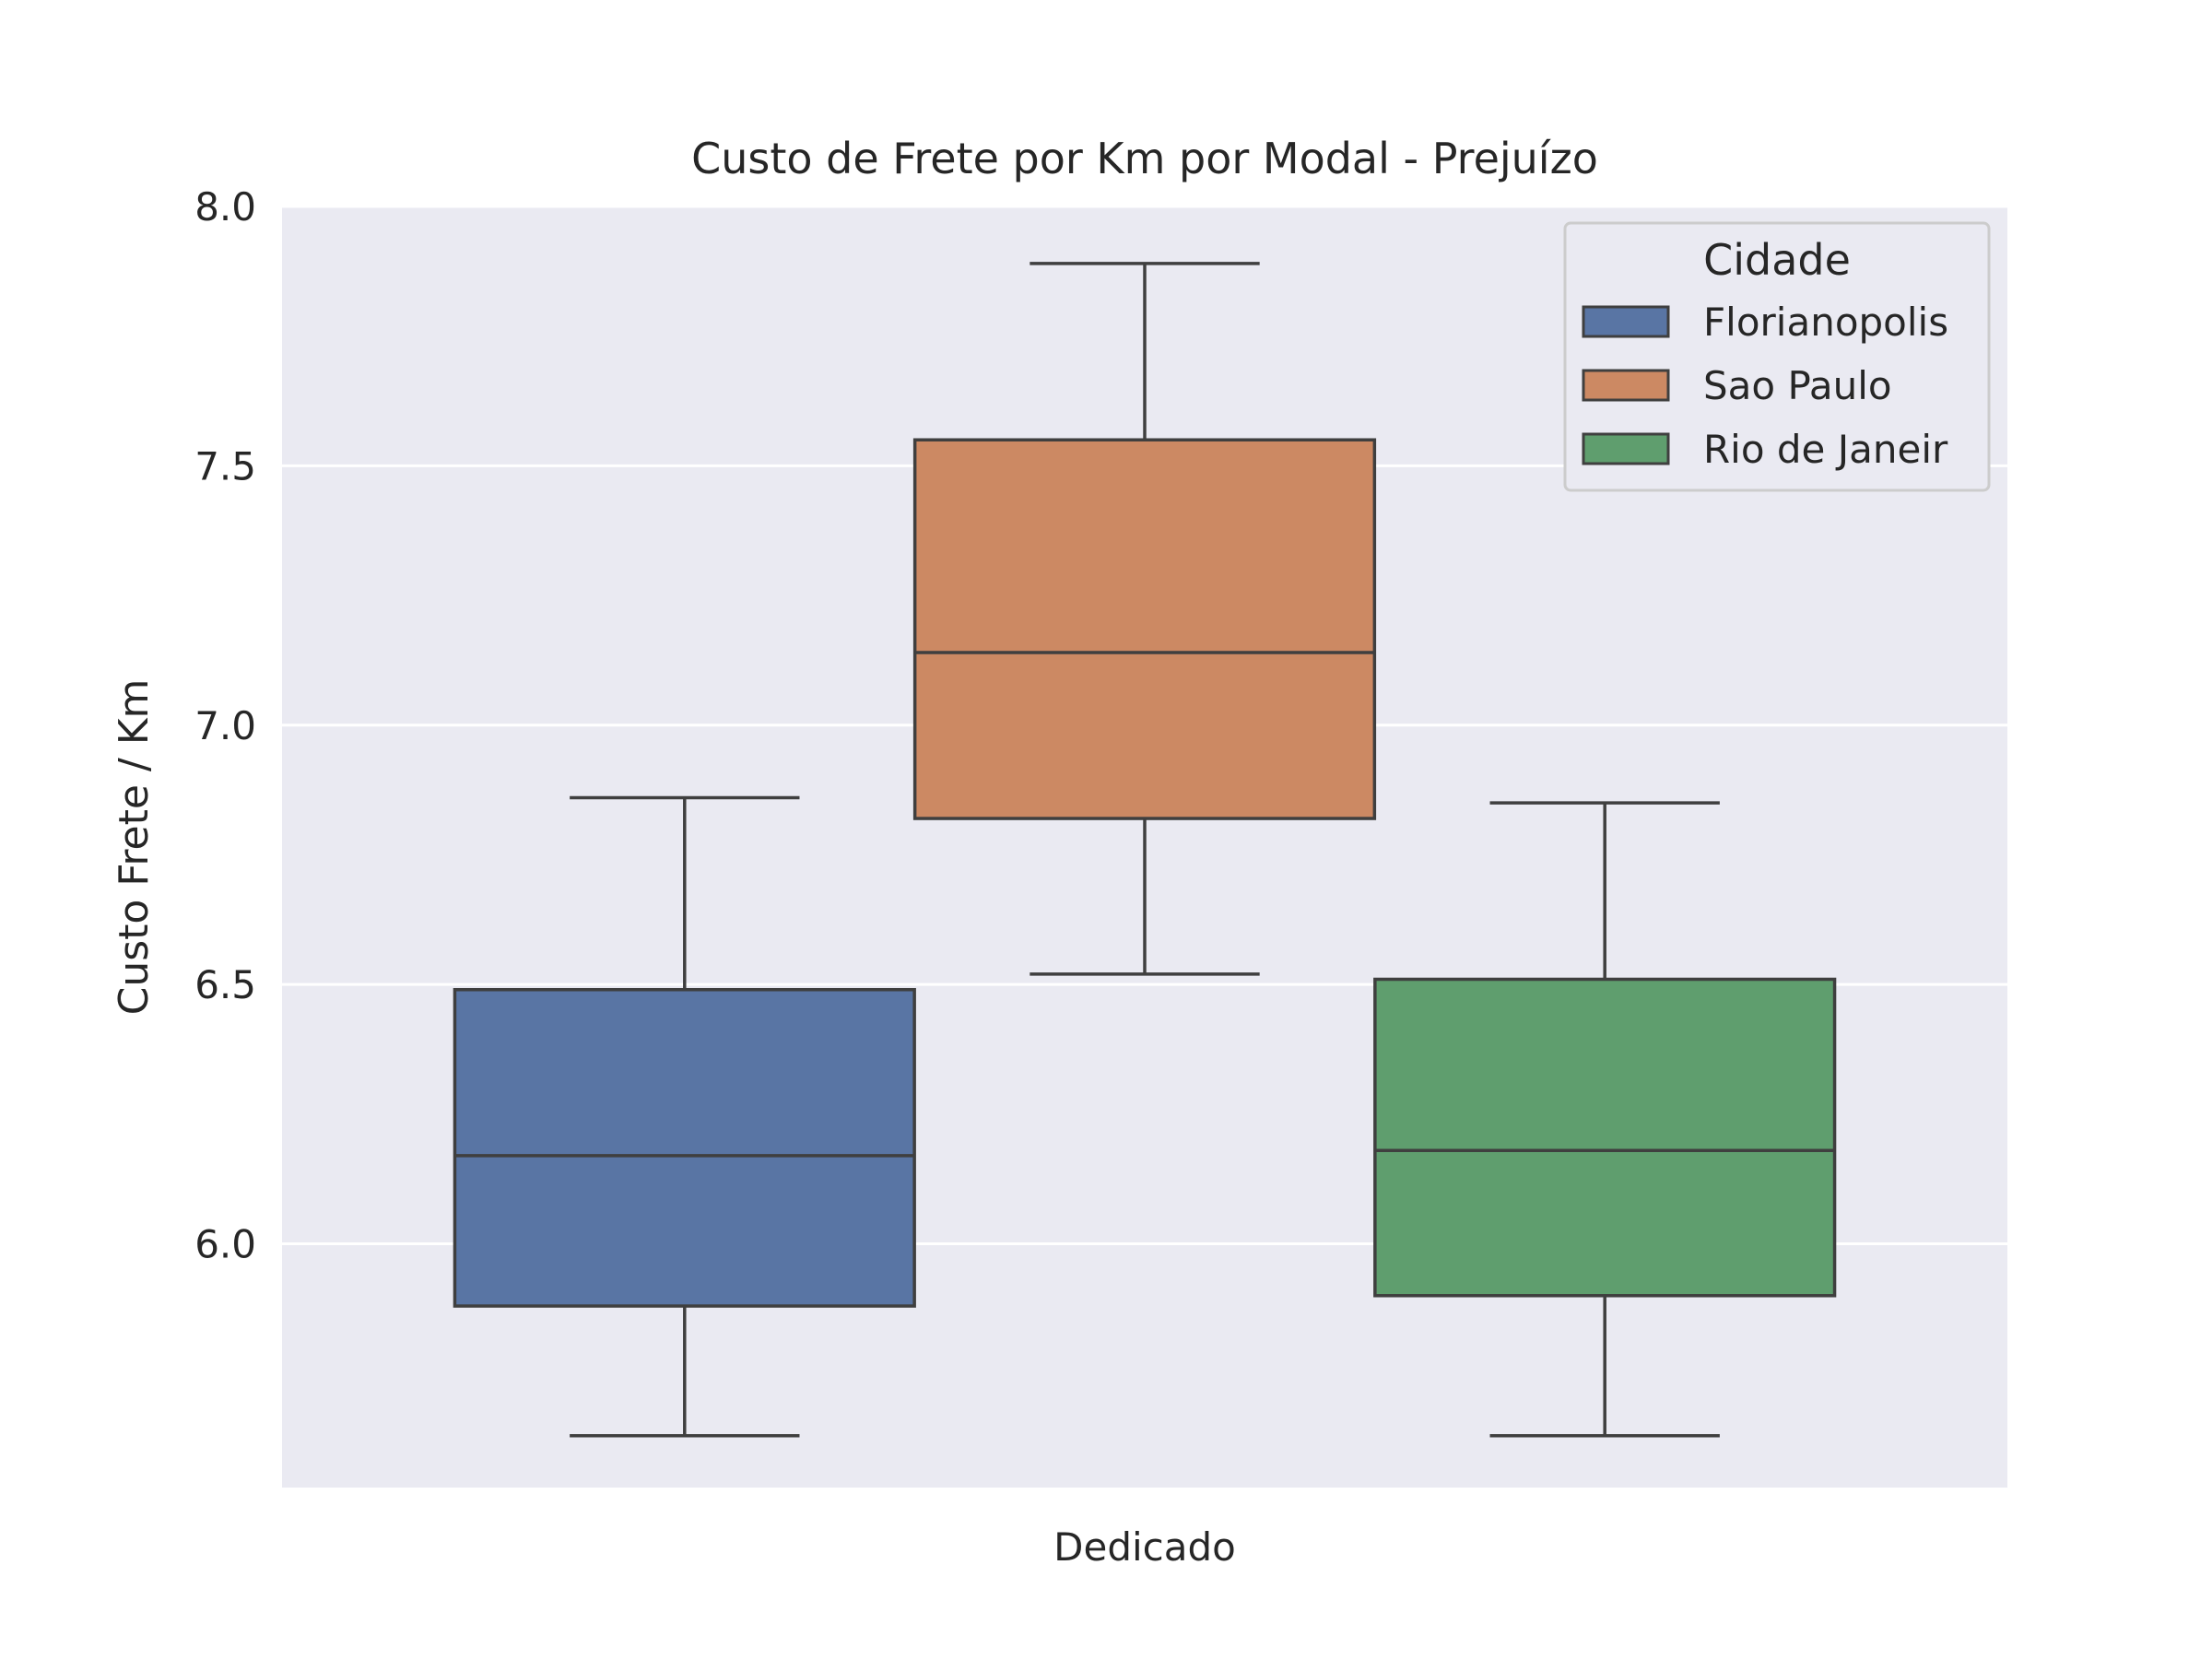 The image size is (2212, 1659). I want to click on legend-item: Rio de Janeir, so click(1765, 449).